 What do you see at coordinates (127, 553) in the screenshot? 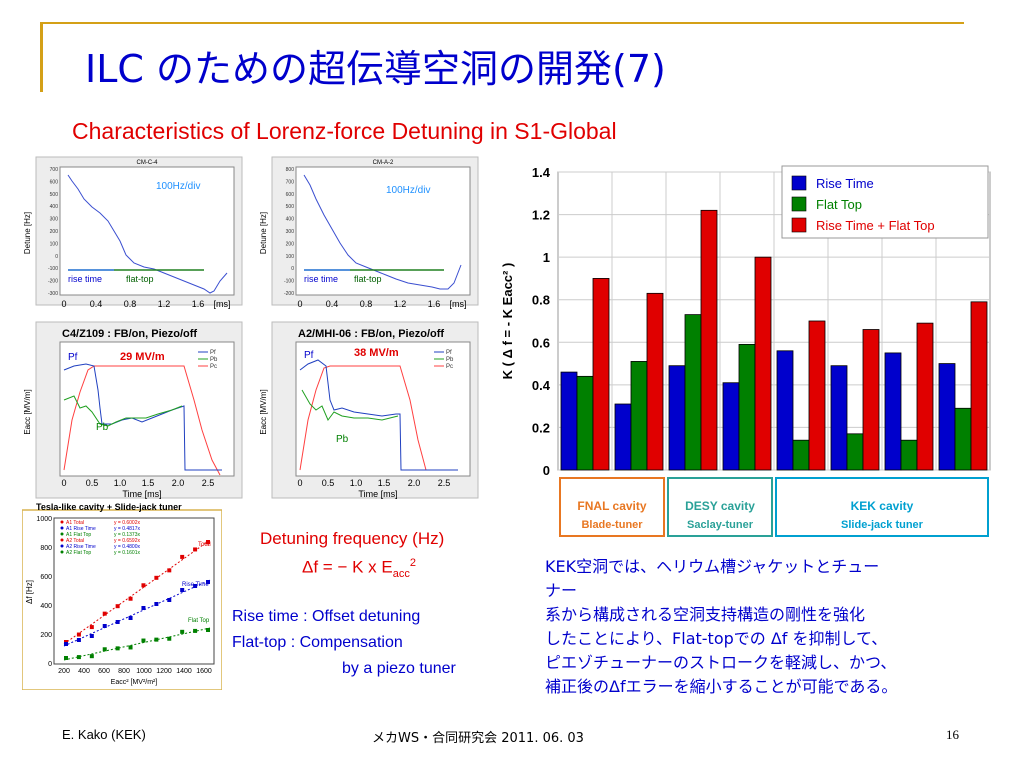
I see `legend-fit: y = 0.1601x` at bounding box center [127, 553].